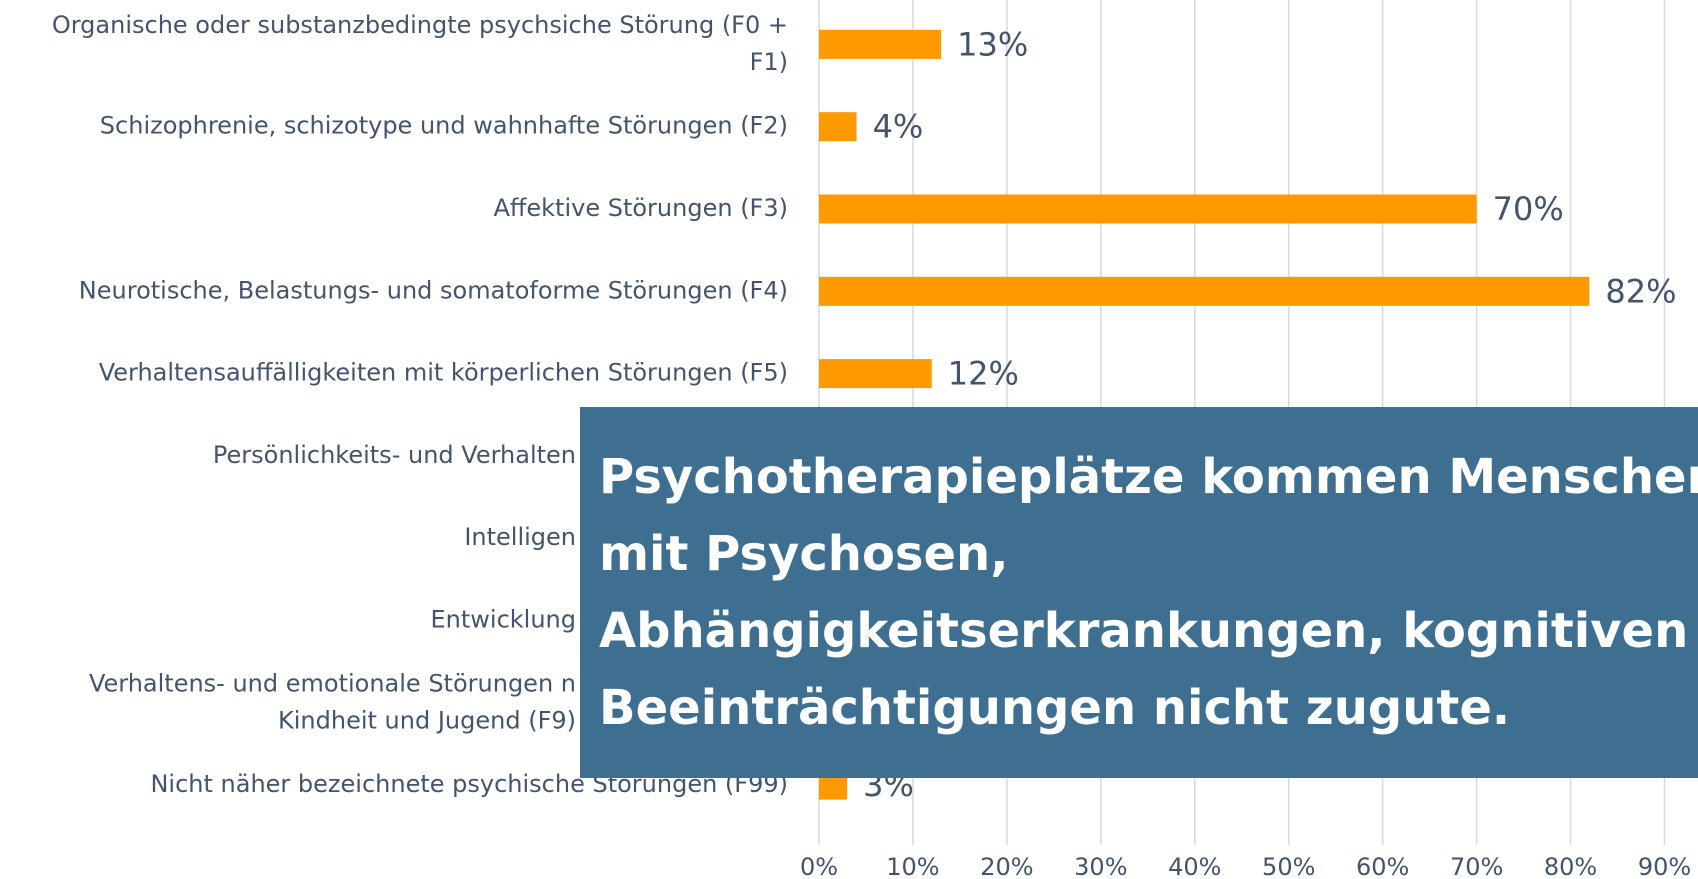  I want to click on category-label: F1), so click(769, 62).